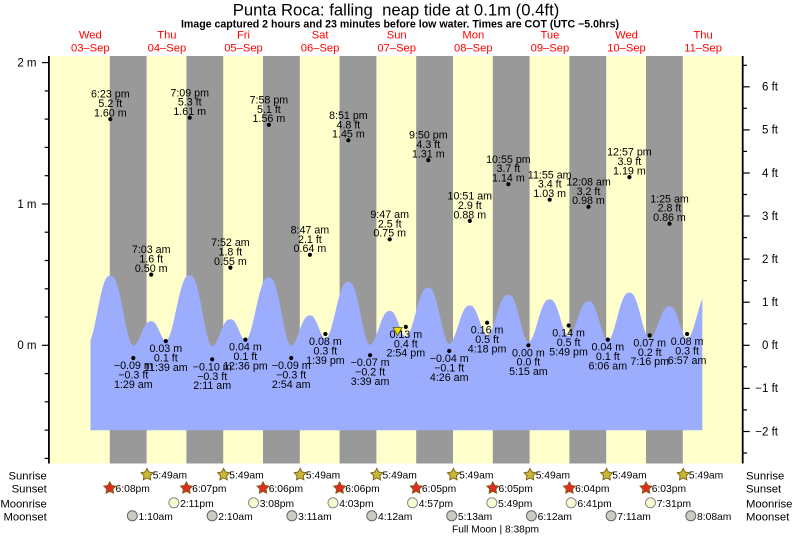 This screenshot has width=793, height=538. I want to click on svg-text: 9:47 am, so click(389, 215).